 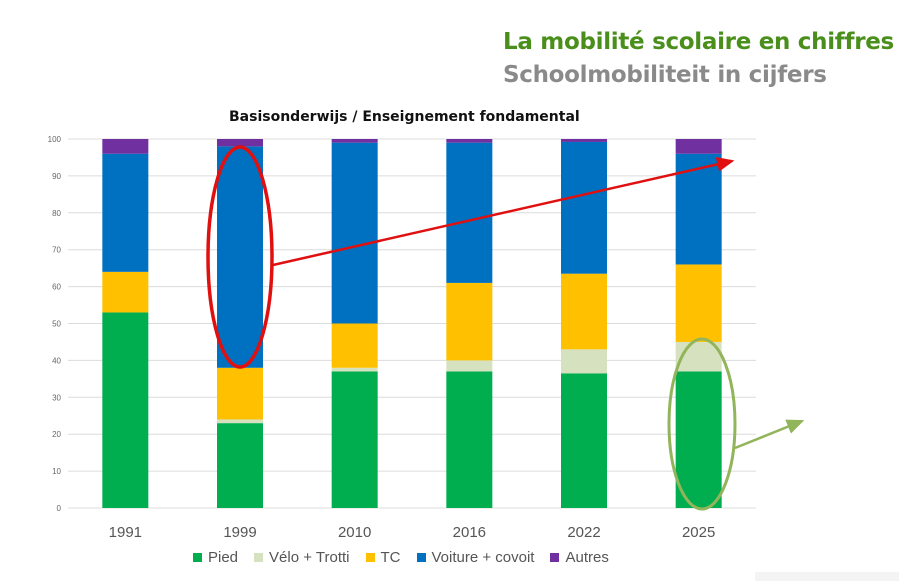 What do you see at coordinates (125, 212) in the screenshot?
I see `bar-segment-voiture-covoit-1991` at bounding box center [125, 212].